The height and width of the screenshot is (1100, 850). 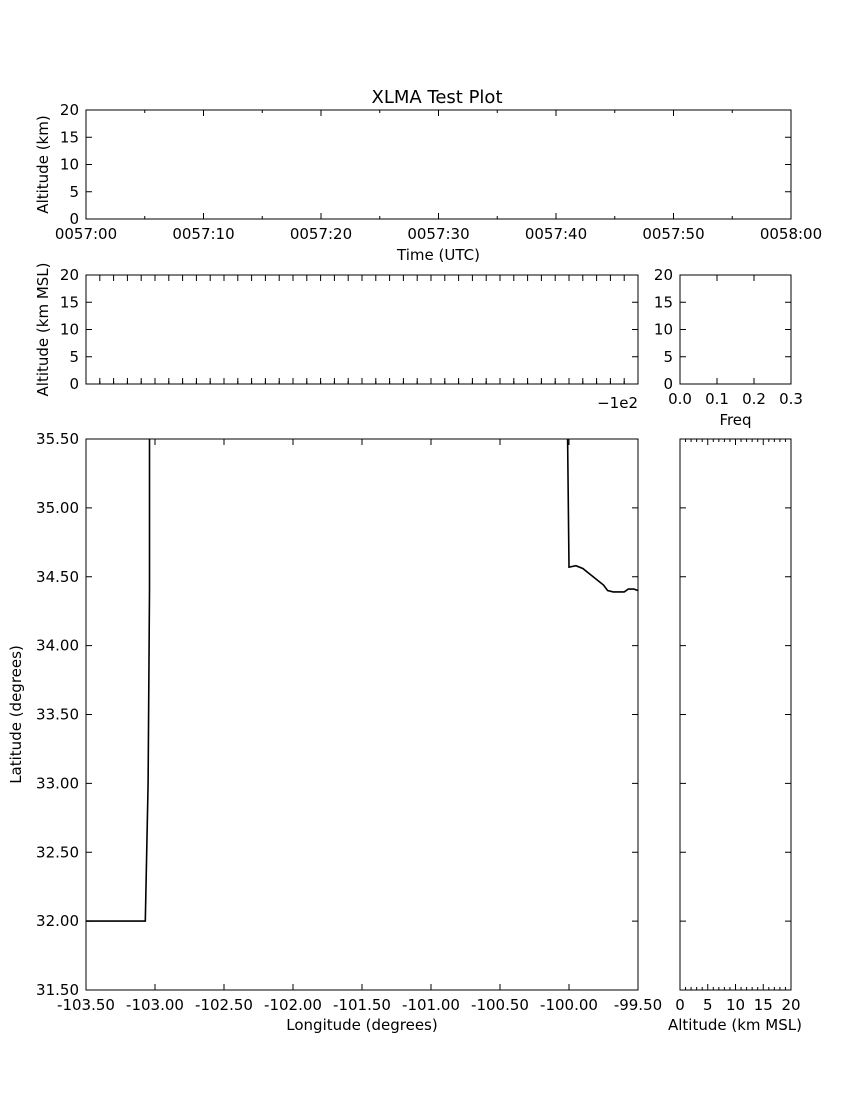 I want to click on x-tick-label: -103.00, so click(x=155, y=1005).